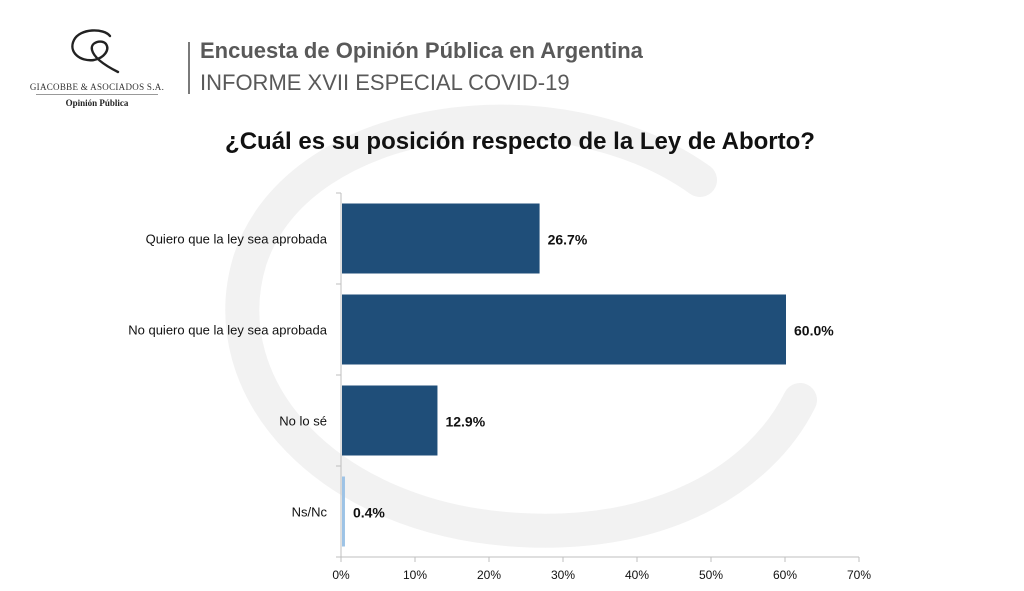  I want to click on data-label: 0.4%, so click(369, 513).